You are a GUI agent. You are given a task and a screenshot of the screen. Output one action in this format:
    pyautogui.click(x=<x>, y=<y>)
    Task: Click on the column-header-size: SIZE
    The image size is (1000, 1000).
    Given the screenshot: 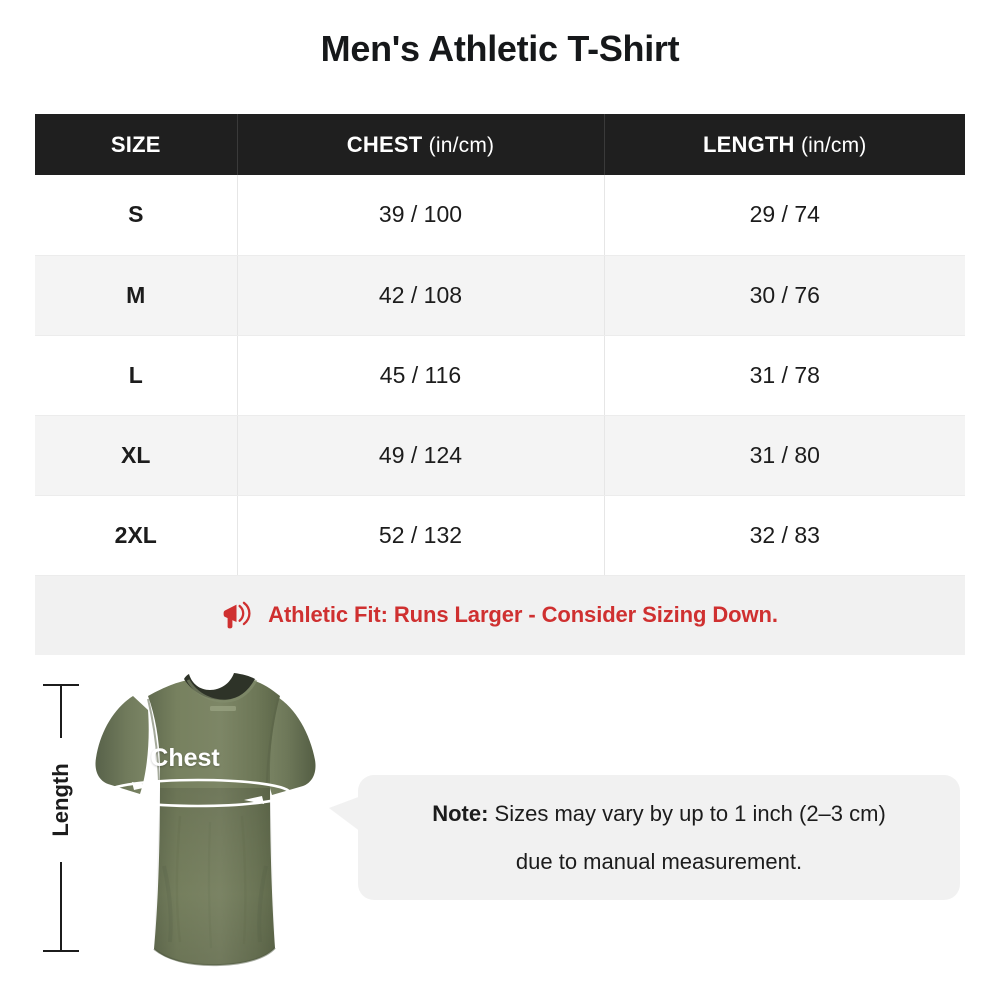 What is the action you would take?
    pyautogui.click(x=136, y=144)
    